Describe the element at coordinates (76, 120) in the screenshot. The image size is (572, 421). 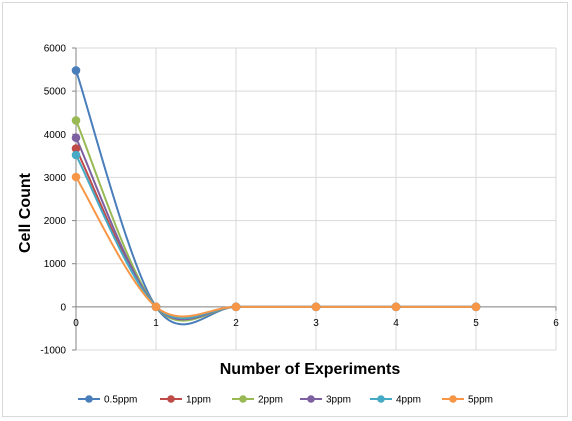
I see `data-point-2ppm` at that location.